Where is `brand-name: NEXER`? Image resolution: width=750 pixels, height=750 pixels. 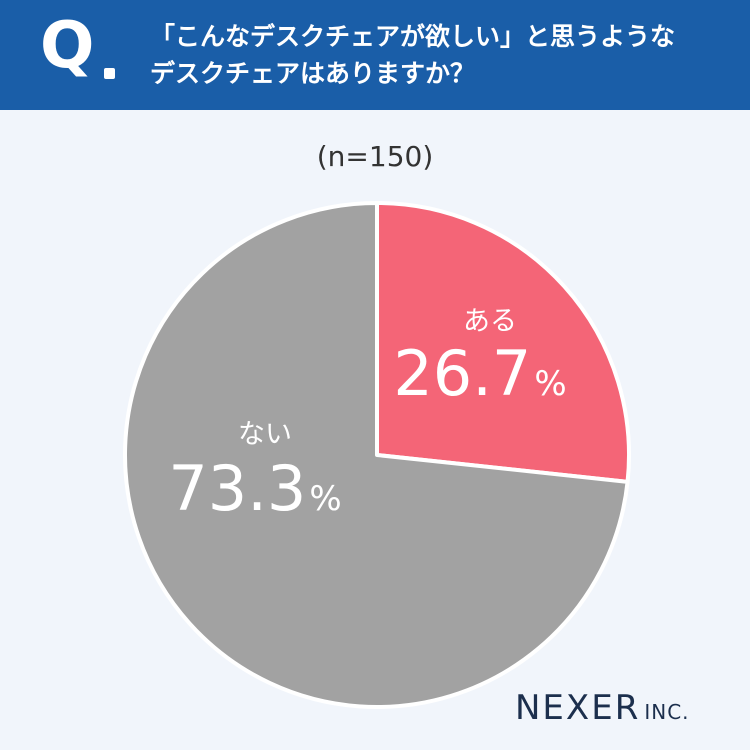 brand-name: NEXER is located at coordinates (578, 708).